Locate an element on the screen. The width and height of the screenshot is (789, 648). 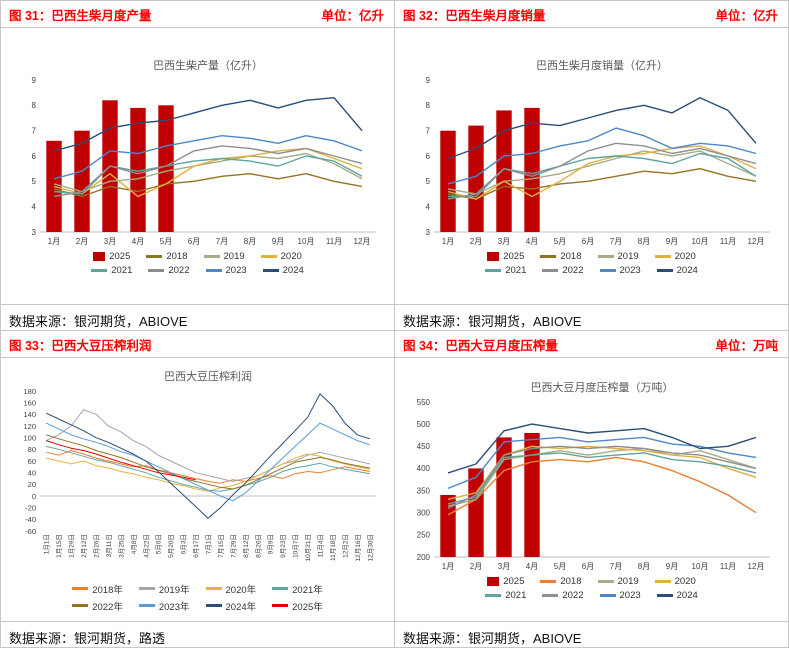
svg-text: 400 is located at coordinates (423, 468).